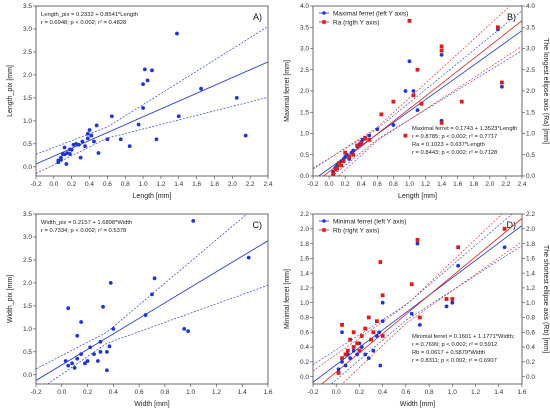  I want to click on x-tick-label: 2.0, so click(232, 184).